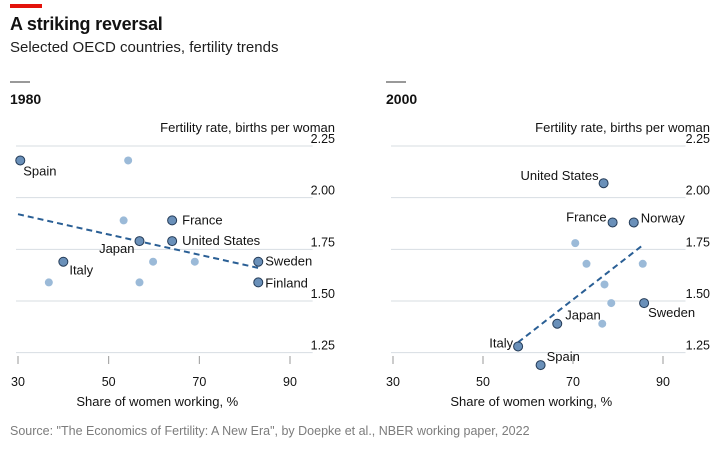 The width and height of the screenshot is (725, 459). I want to click on point-label: Norway, so click(663, 217).